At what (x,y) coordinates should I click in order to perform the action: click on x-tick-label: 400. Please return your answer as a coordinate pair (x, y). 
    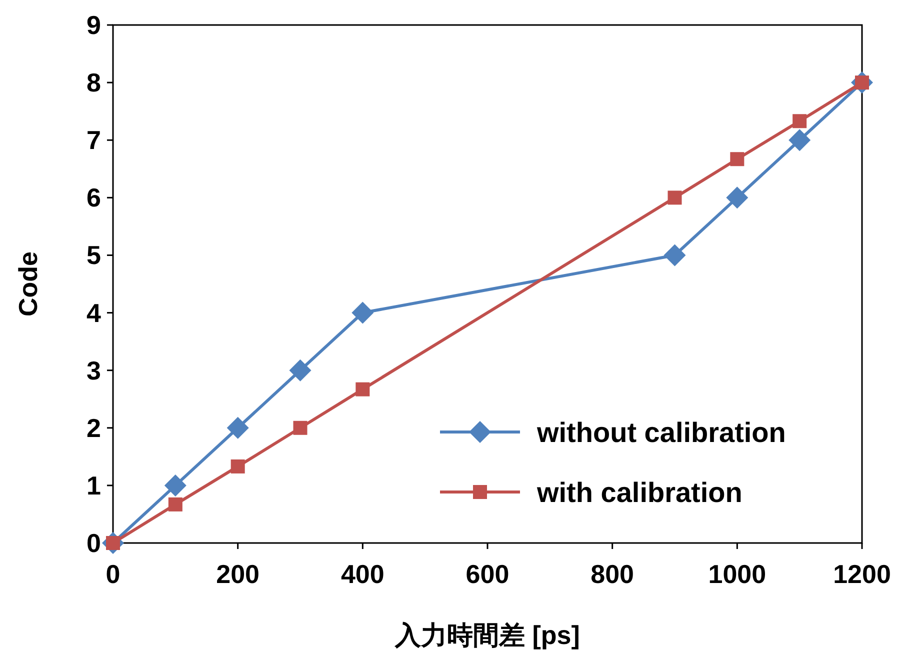
    Looking at the image, I should click on (362, 574).